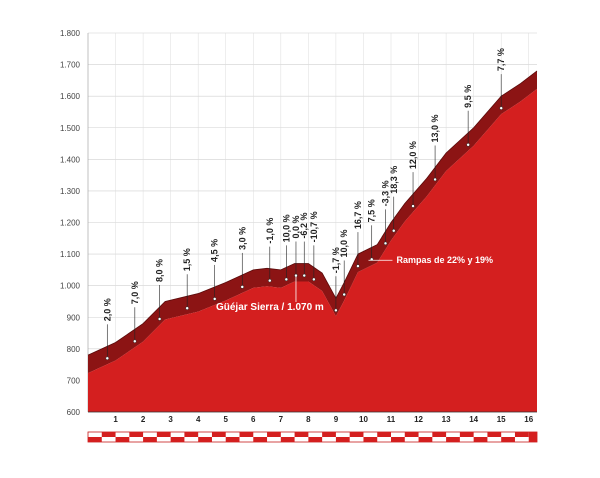  What do you see at coordinates (70, 33) in the screenshot?
I see `y-tick-label: 1.800` at bounding box center [70, 33].